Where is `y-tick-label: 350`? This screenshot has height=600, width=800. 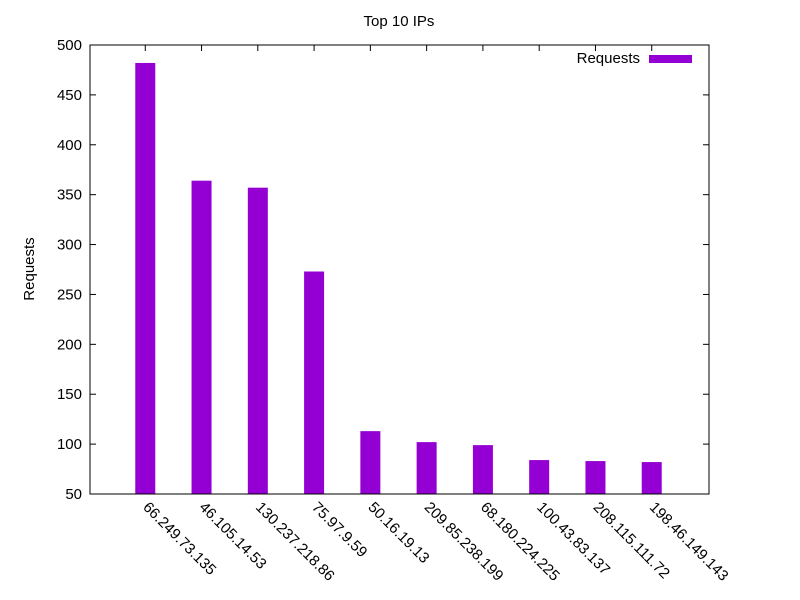 y-tick-label: 350 is located at coordinates (69, 195).